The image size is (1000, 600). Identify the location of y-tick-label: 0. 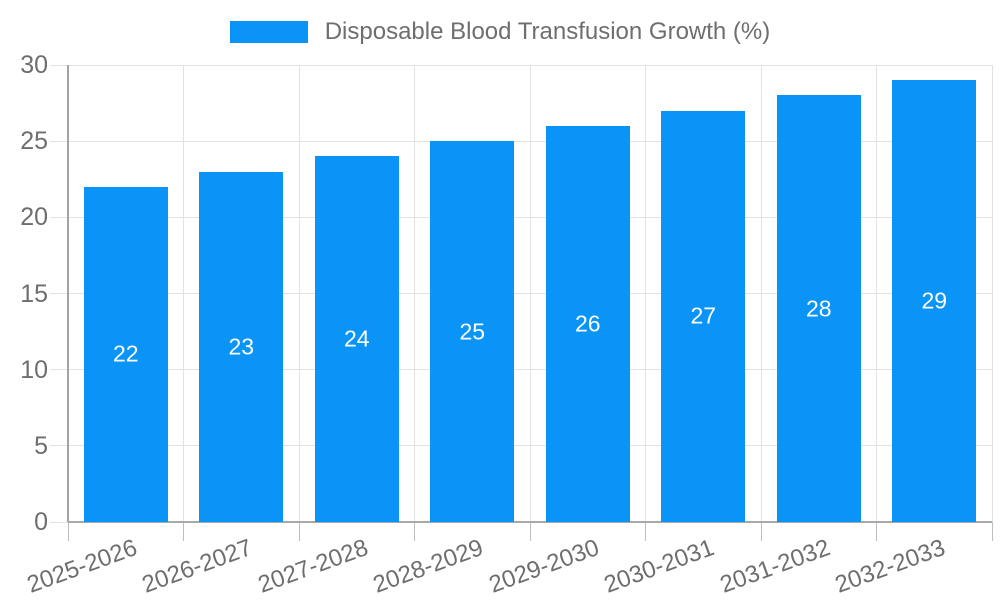
(41, 522).